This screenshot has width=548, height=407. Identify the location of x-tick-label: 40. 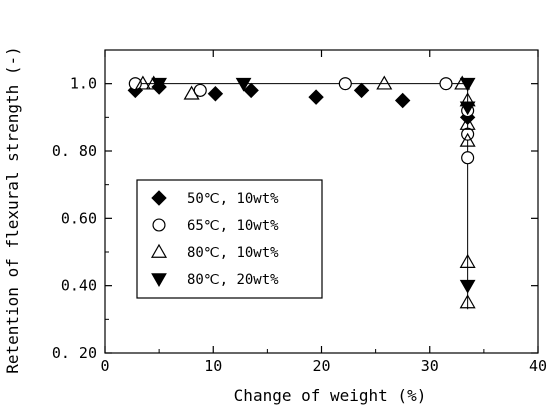
(538, 366).